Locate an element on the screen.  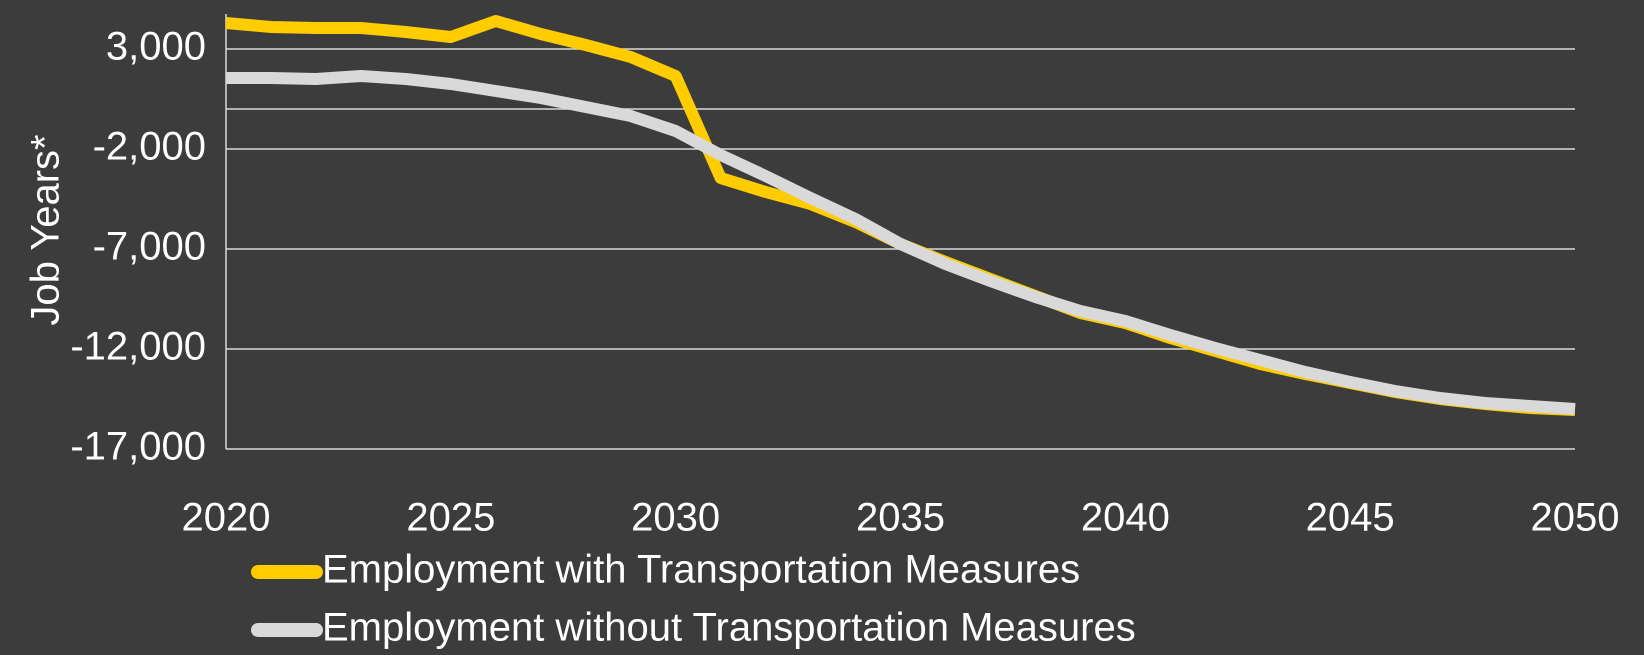
x-tick-label: 2040 is located at coordinates (1125, 518).